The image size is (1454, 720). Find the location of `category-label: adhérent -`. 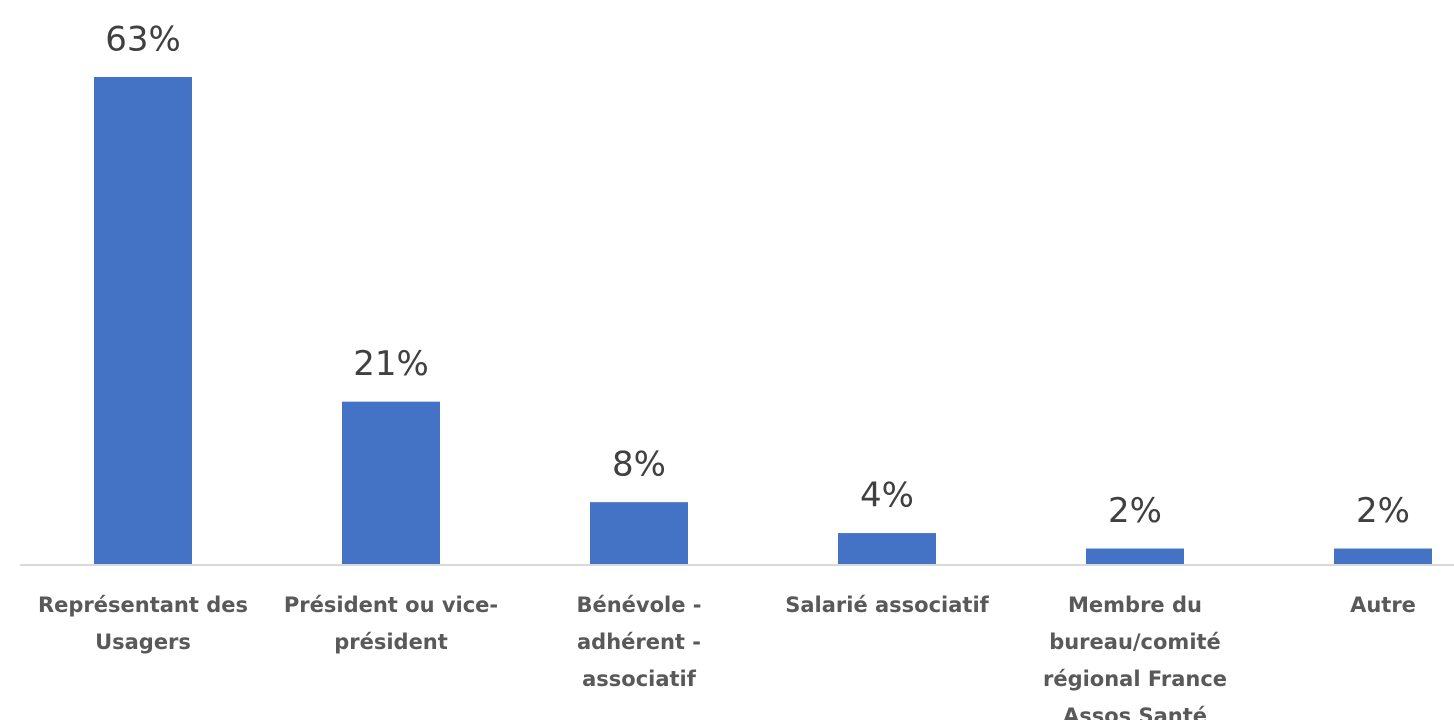

category-label: adhérent - is located at coordinates (639, 642).